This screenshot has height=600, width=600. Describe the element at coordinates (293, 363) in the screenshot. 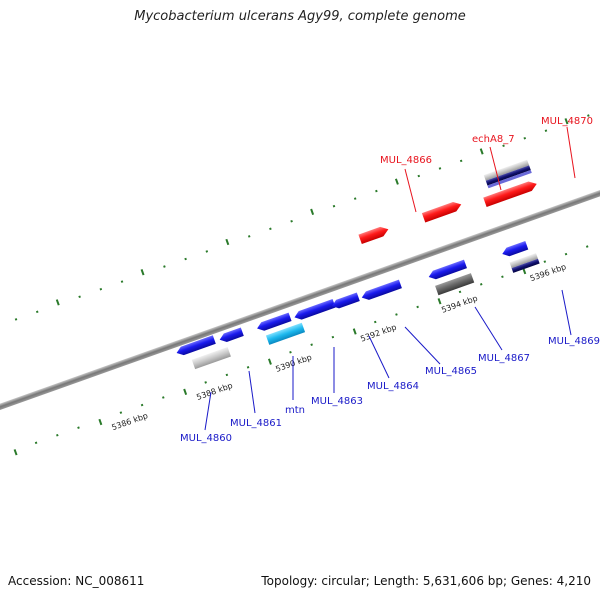

I see `scale-label: 5390 kbp` at that location.